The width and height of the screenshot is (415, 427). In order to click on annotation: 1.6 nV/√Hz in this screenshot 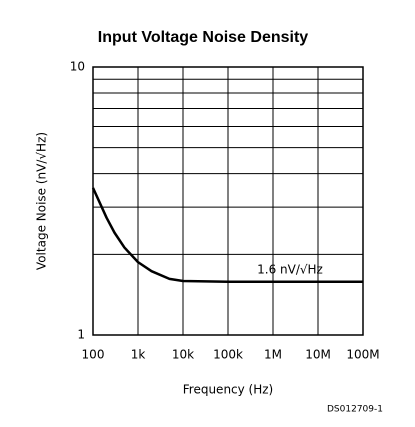, I will do `click(290, 270)`.